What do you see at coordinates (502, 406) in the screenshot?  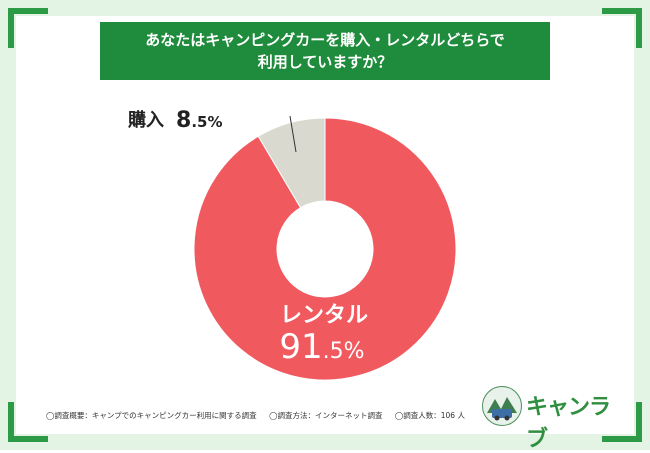 I see `camper-badge-icon` at bounding box center [502, 406].